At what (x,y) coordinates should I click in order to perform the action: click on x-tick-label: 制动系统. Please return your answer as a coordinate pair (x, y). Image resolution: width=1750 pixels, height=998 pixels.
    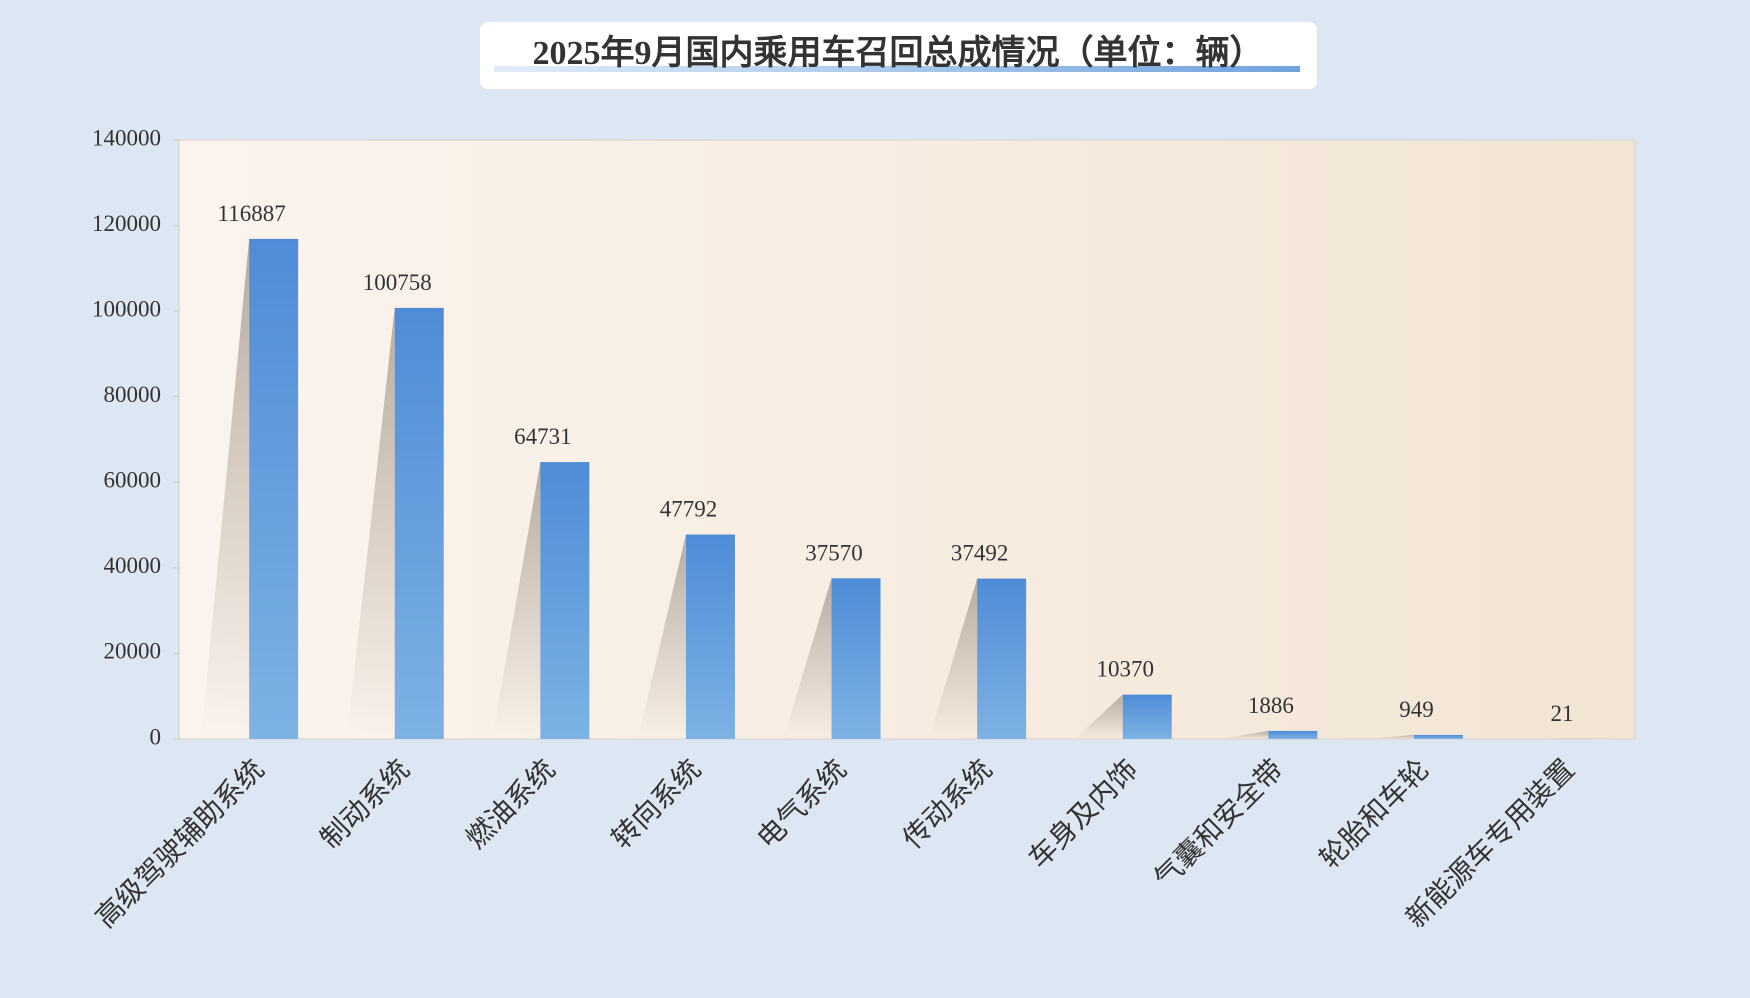
    Looking at the image, I should click on (365, 804).